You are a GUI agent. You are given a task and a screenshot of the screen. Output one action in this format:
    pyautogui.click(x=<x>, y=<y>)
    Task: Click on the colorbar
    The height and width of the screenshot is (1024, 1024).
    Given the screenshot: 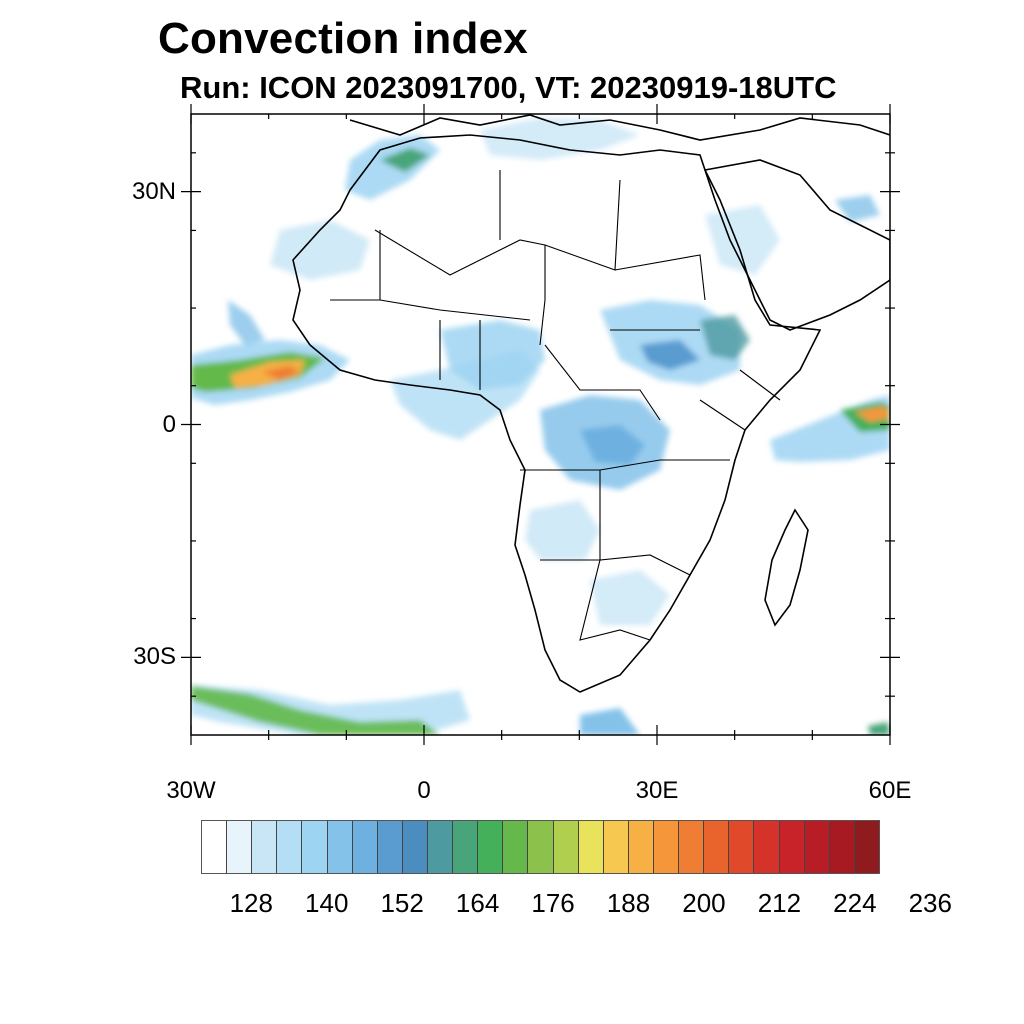 What is the action you would take?
    pyautogui.click(x=540, y=847)
    